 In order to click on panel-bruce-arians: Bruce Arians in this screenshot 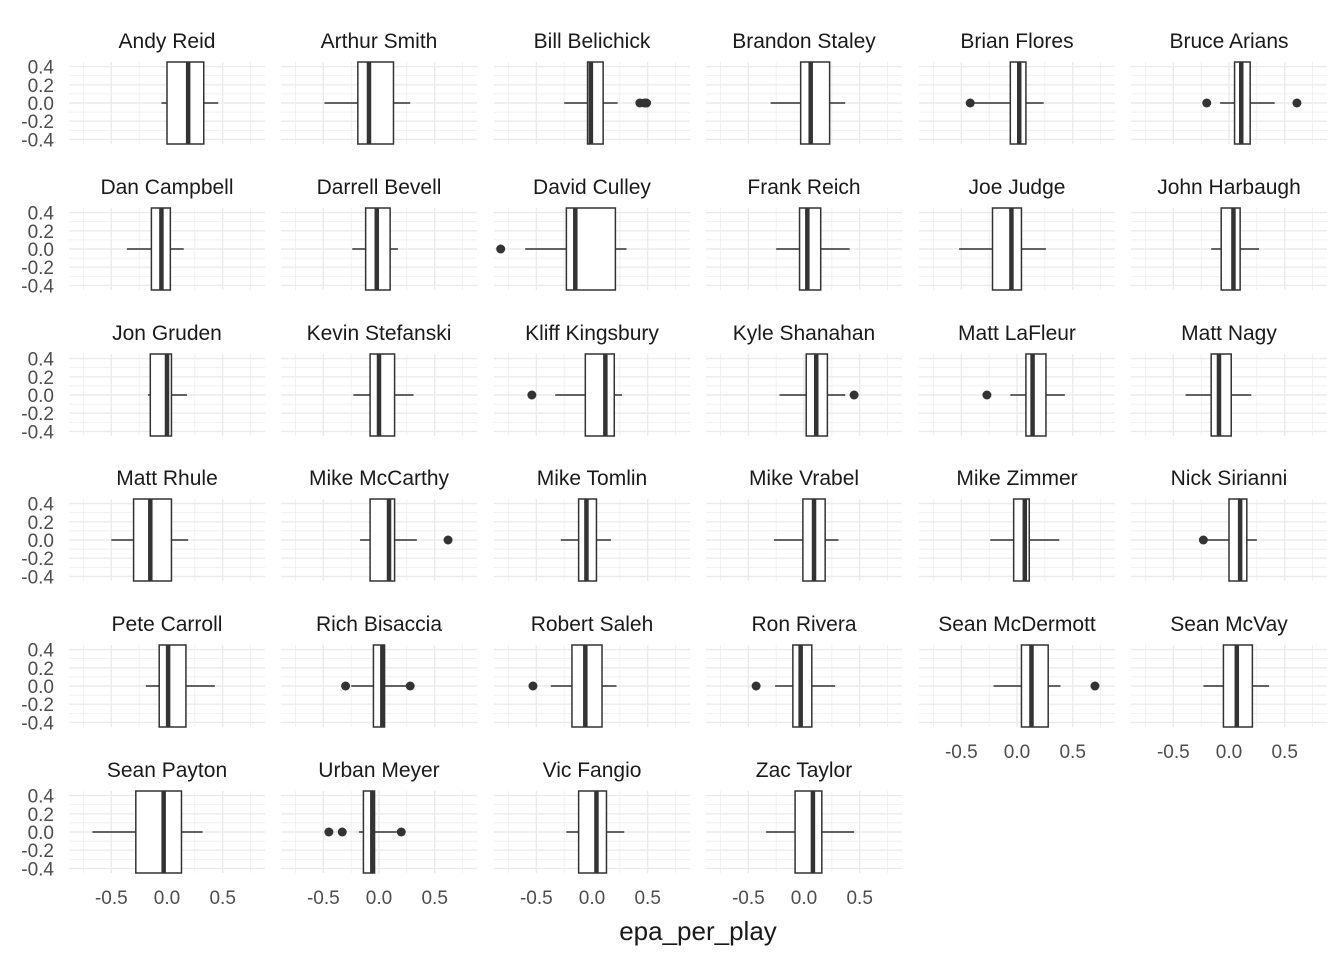, I will do `click(1229, 87)`.